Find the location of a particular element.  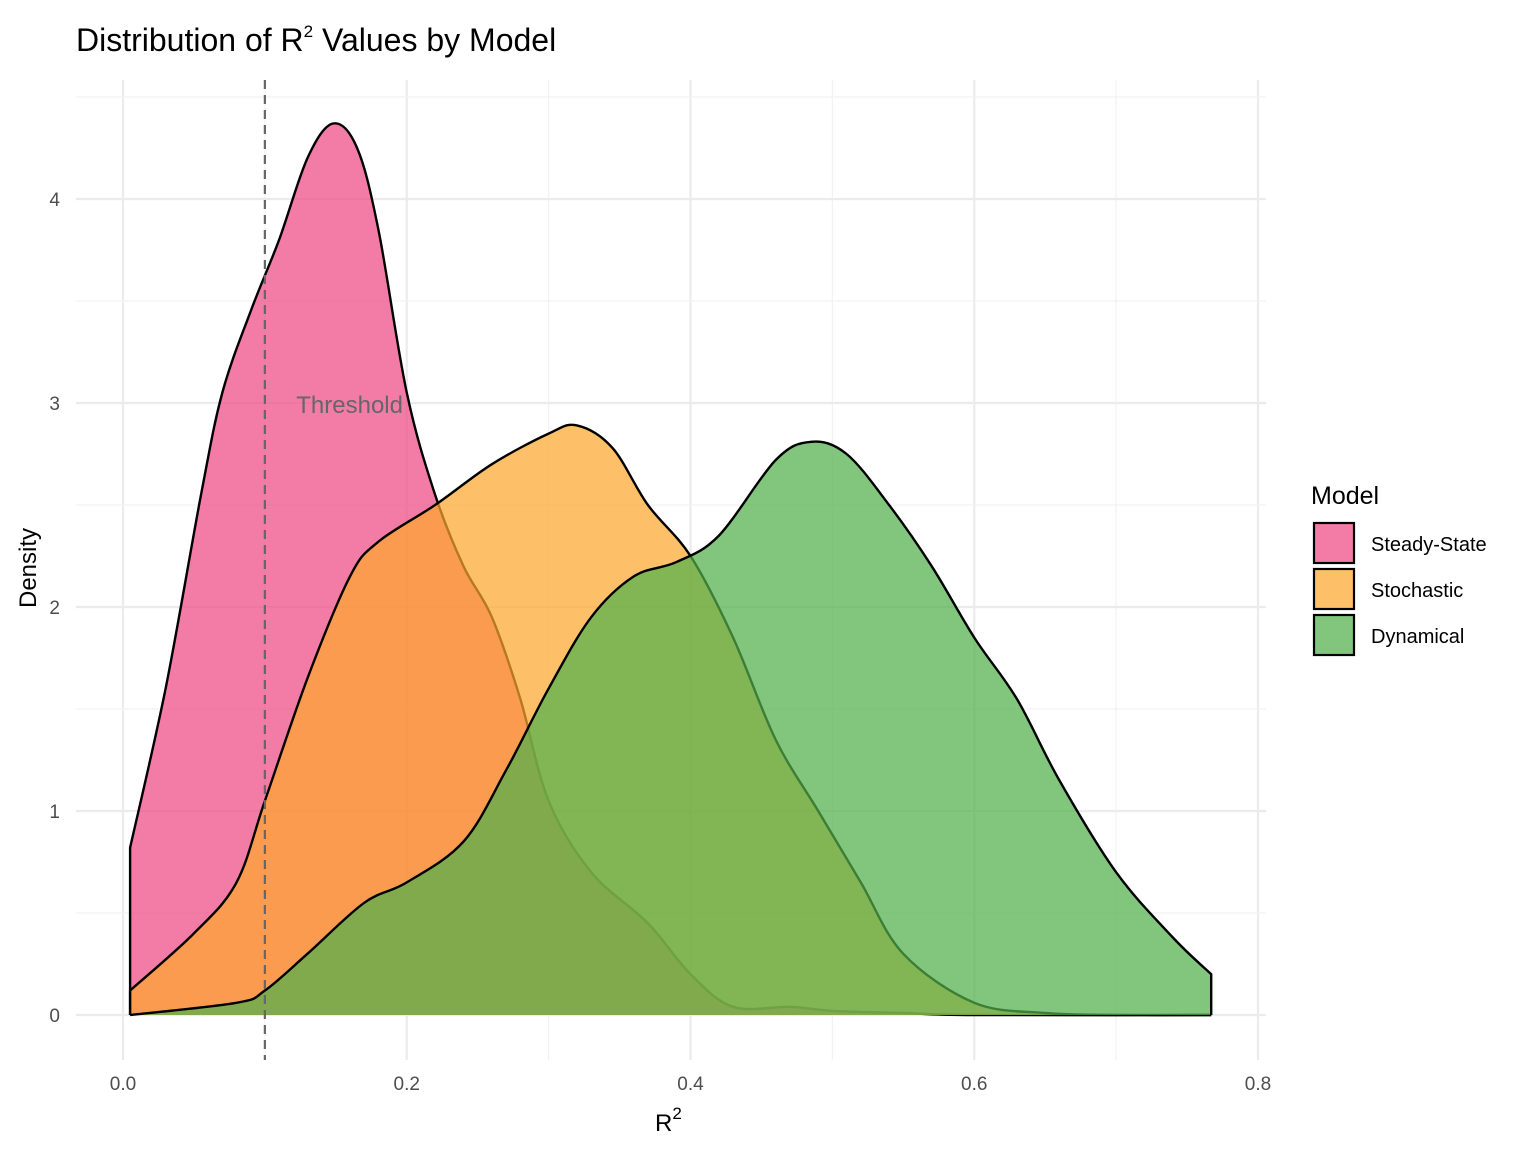

x-tick-label: 0.0 is located at coordinates (123, 1084).